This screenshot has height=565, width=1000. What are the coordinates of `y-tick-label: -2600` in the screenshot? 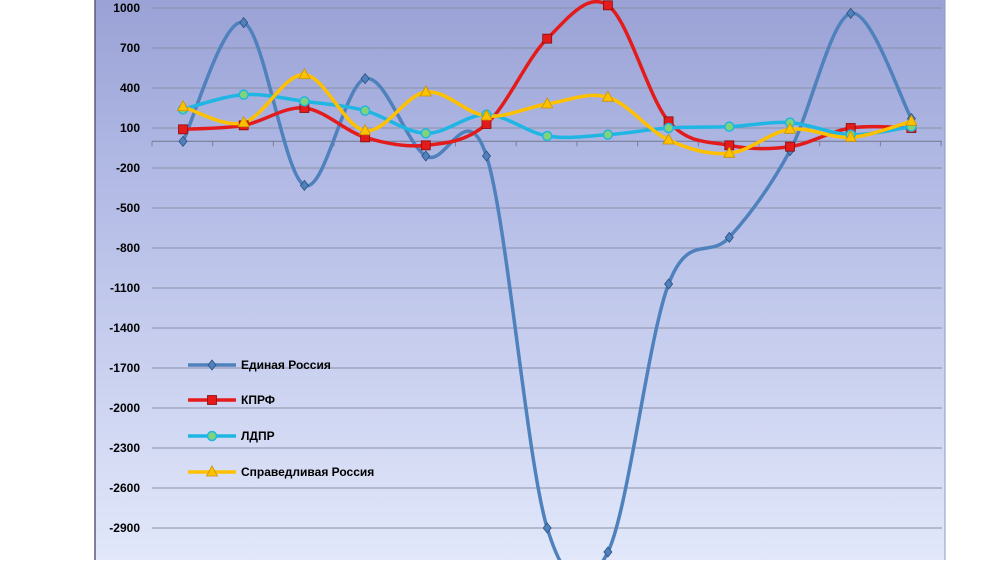 It's located at (124, 488).